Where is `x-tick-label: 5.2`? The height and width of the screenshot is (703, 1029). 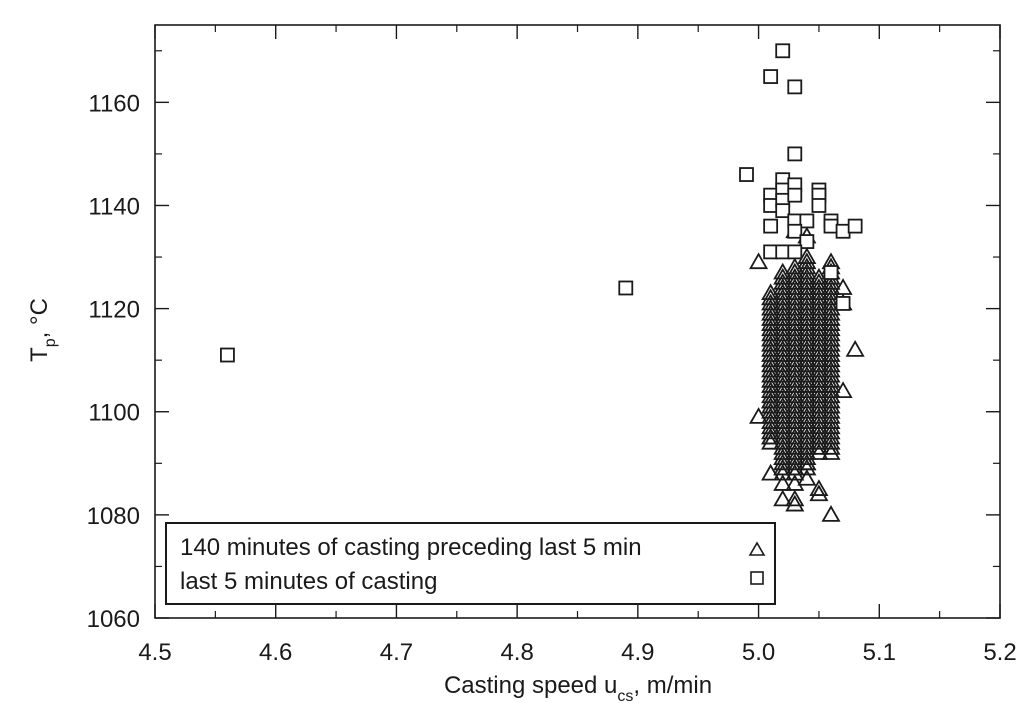 x-tick-label: 5.2 is located at coordinates (999, 652).